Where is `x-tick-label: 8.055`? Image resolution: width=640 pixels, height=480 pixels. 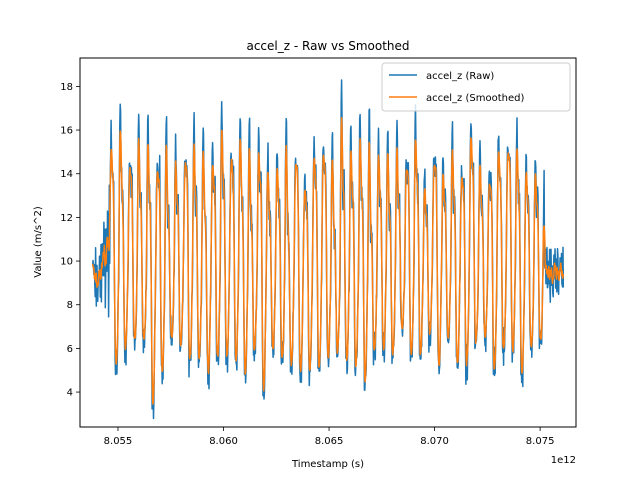
x-tick-label: 8.055 is located at coordinates (118, 441).